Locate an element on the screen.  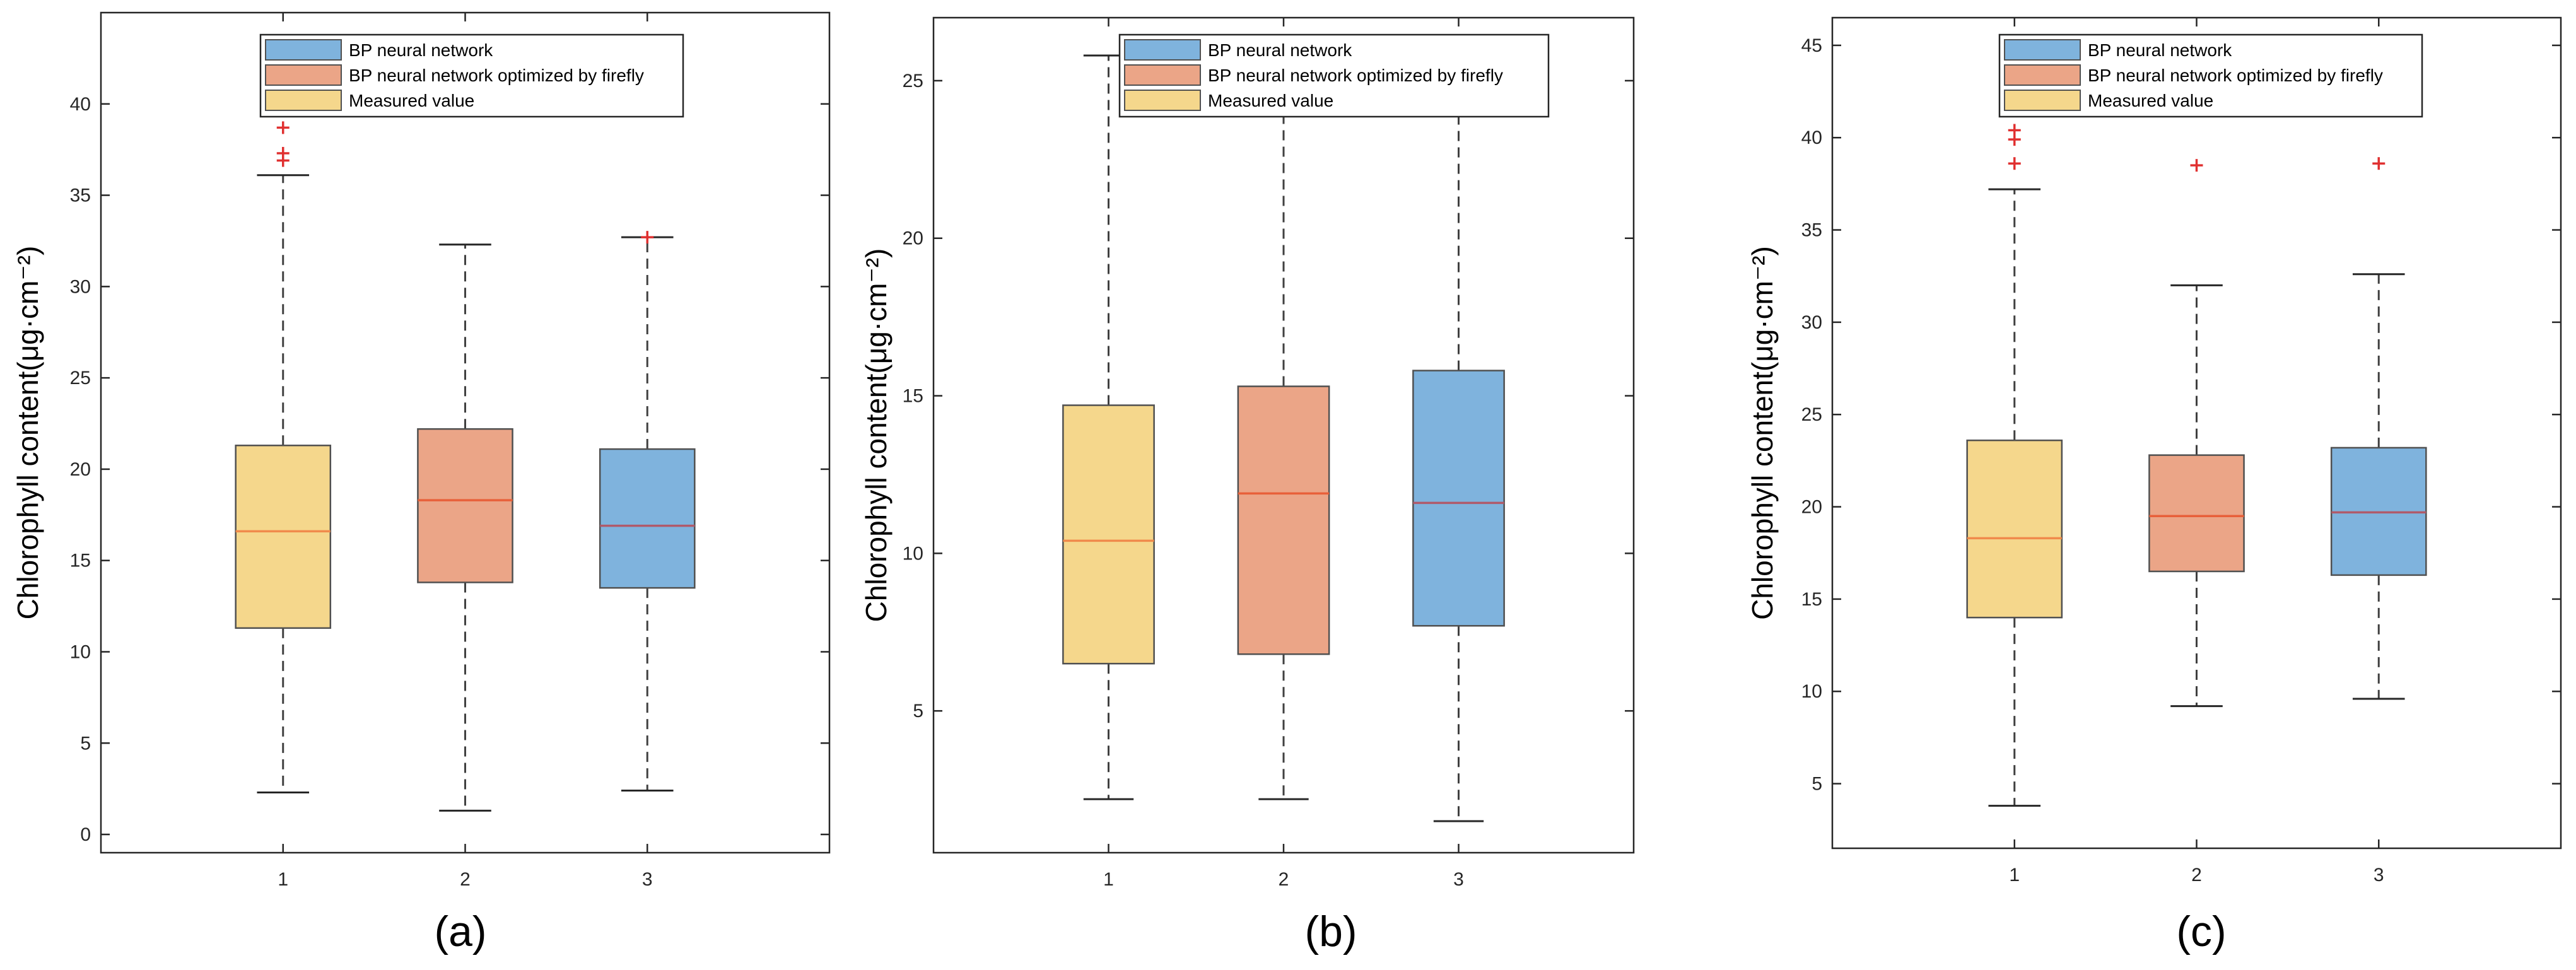
panel-label: (c) is located at coordinates (2201, 931).